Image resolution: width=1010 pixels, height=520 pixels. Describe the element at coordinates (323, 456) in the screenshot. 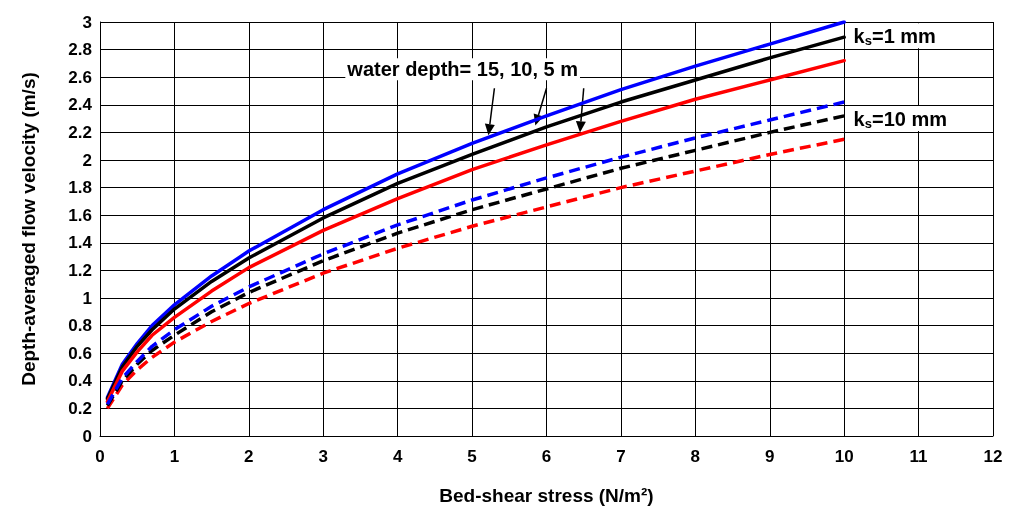

I see `x-tick-label: 3` at that location.